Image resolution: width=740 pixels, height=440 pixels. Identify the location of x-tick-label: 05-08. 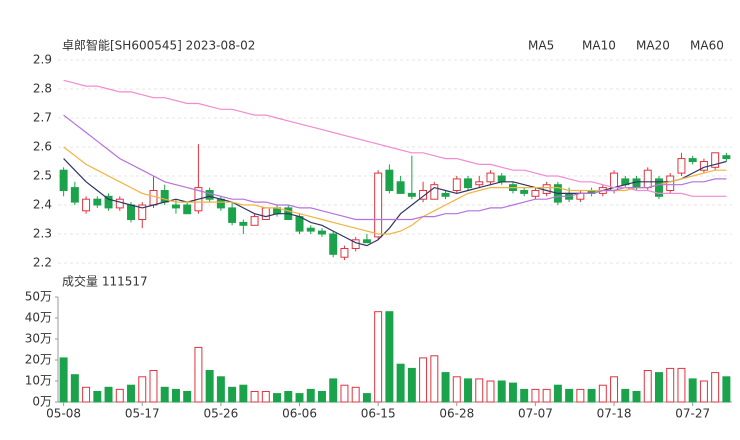
(63, 414).